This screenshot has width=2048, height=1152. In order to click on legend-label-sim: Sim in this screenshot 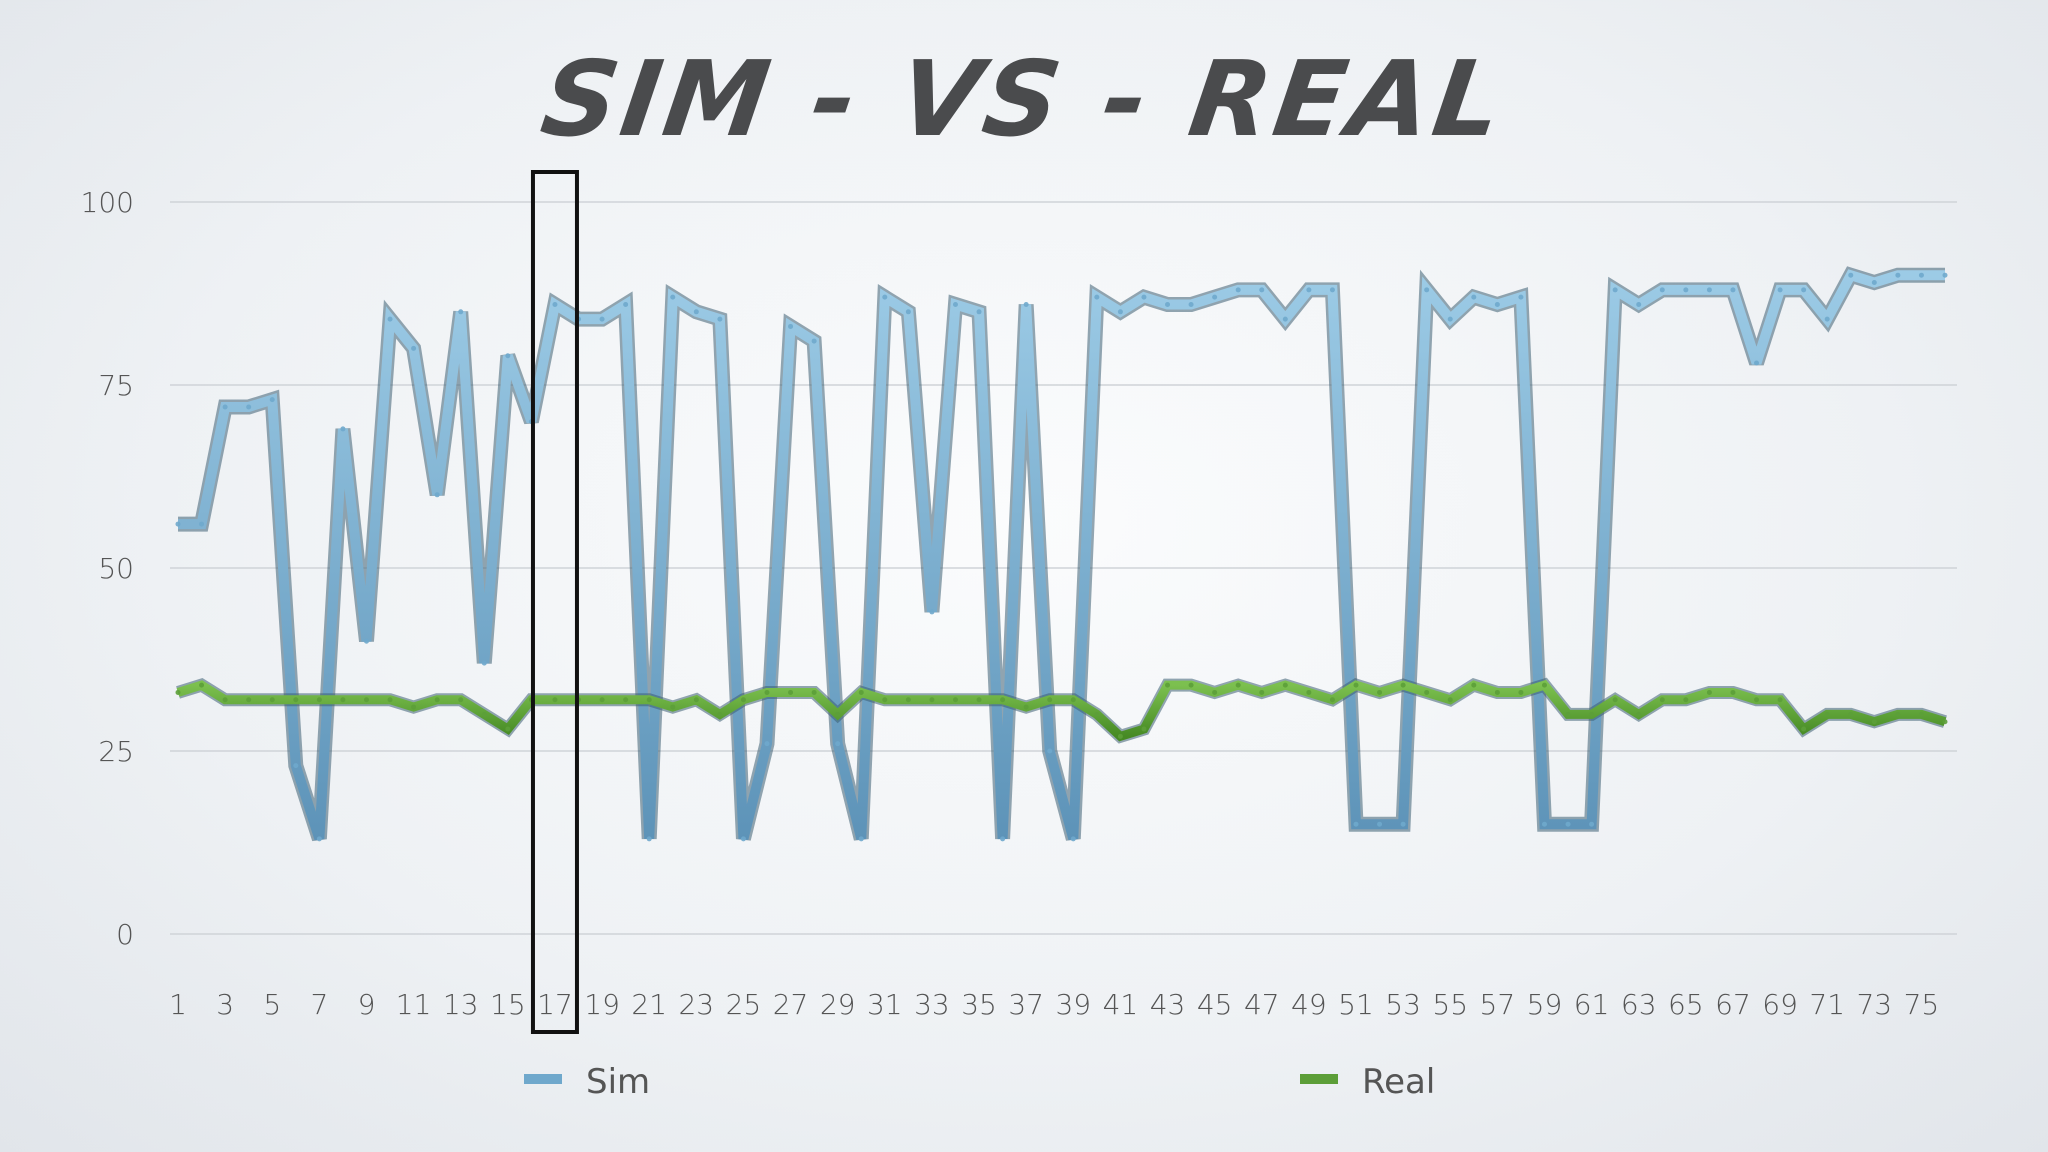, I will do `click(618, 1082)`.